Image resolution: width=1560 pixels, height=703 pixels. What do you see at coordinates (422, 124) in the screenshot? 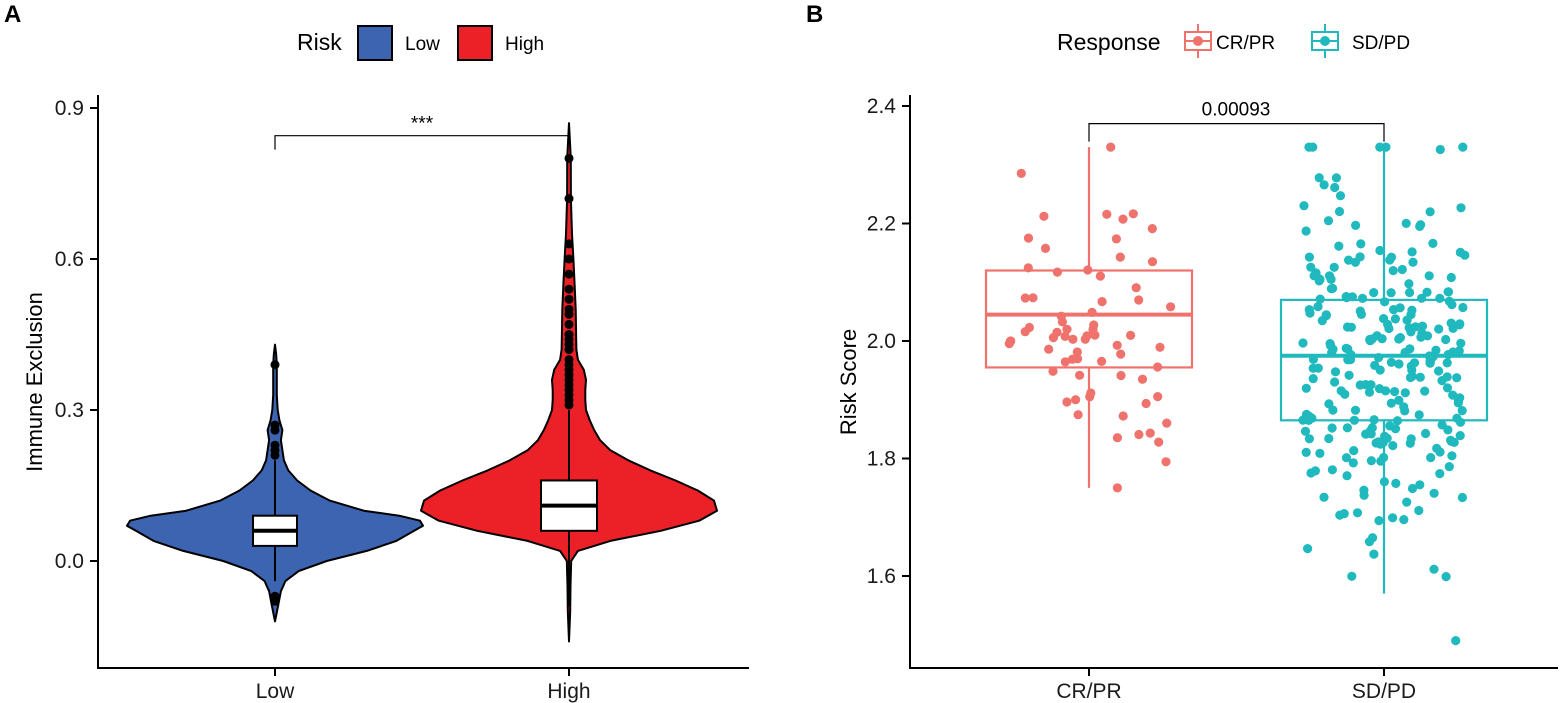
I see `significance-label-a: ***` at bounding box center [422, 124].